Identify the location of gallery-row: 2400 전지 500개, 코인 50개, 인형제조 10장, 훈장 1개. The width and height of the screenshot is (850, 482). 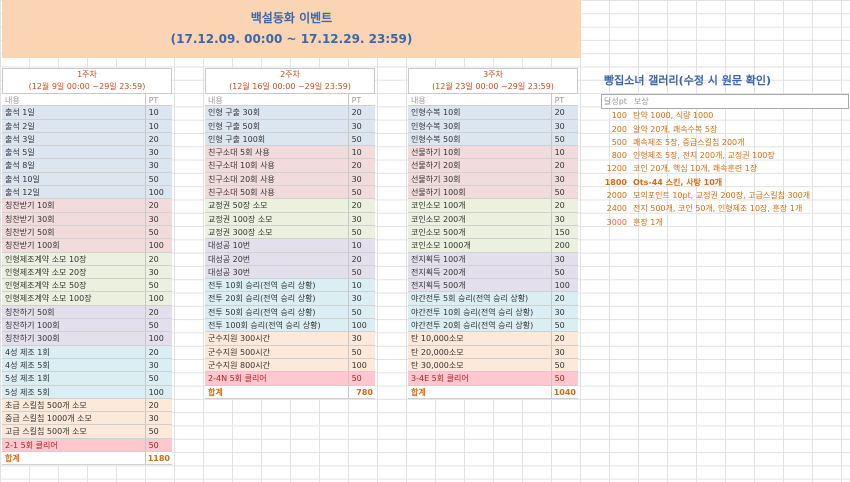
(725, 208).